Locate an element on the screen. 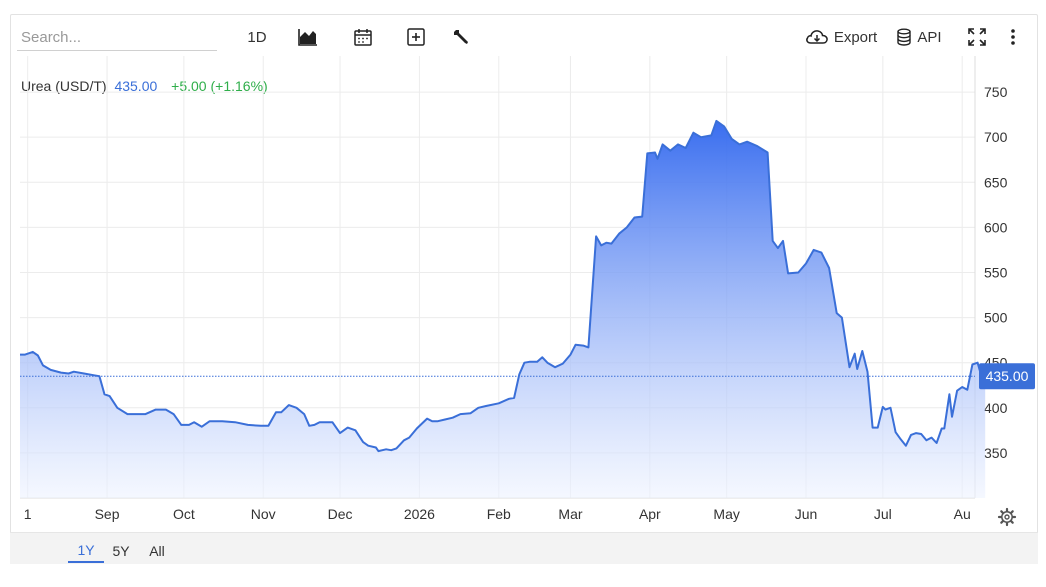 The image size is (1046, 587). fullscreen-button is located at coordinates (977, 37).